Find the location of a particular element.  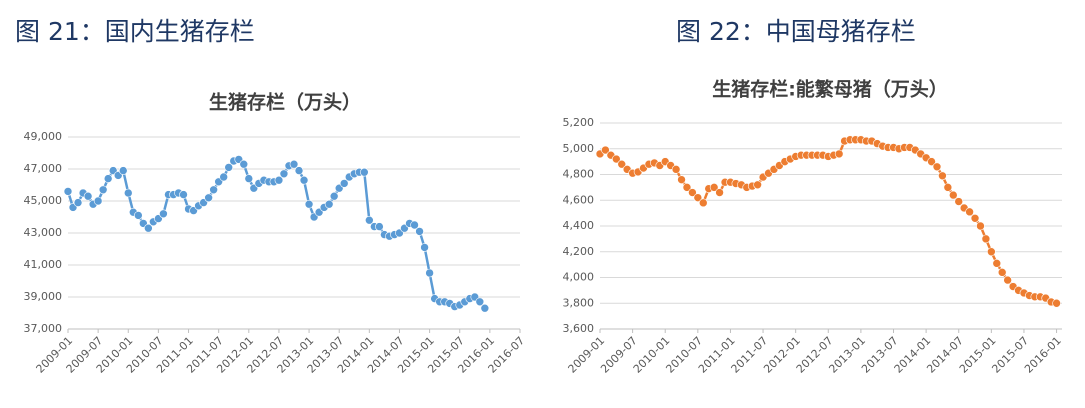

y-tick-label: 4,600 is located at coordinates (579, 199).